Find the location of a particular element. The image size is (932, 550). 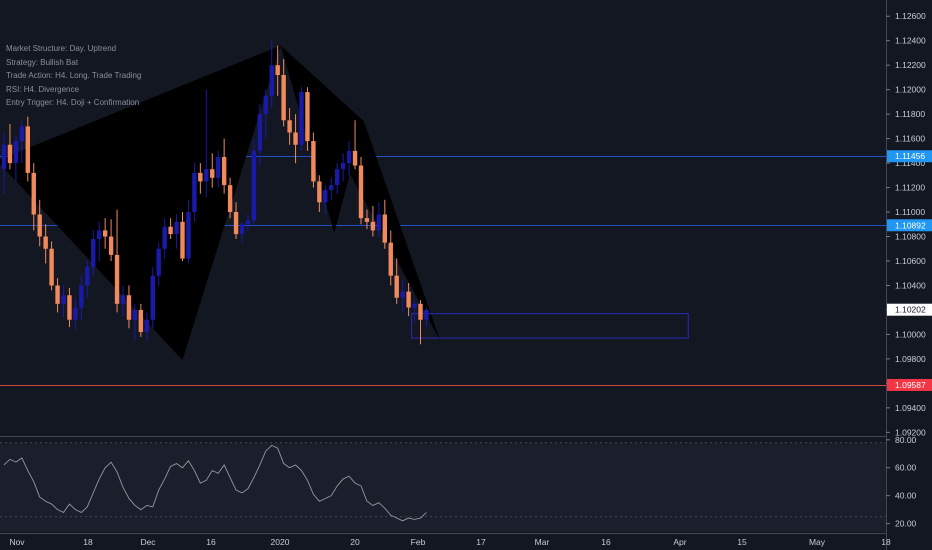

time-tick-label: 15 is located at coordinates (742, 542).